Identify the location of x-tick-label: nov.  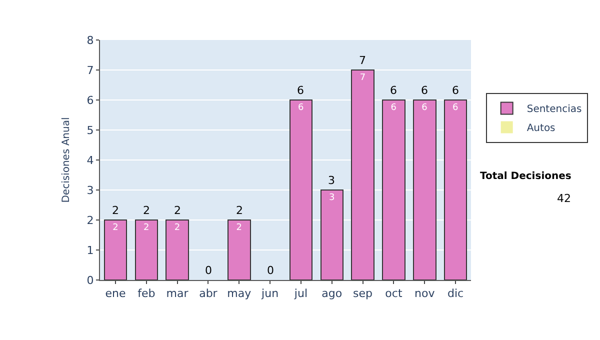
(425, 293).